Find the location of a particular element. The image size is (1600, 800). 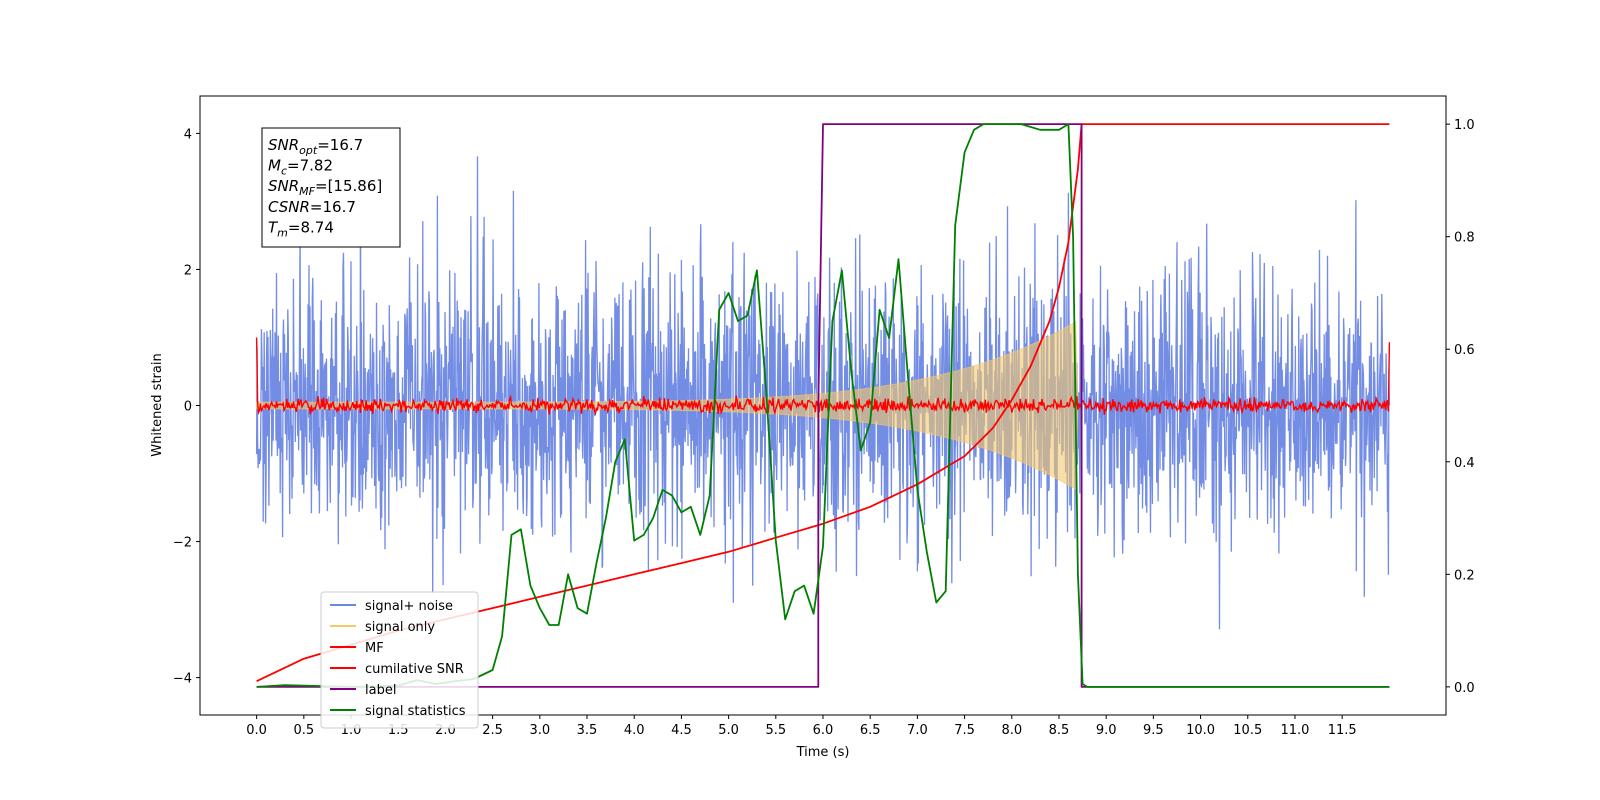

x-tick-label: 10.5 is located at coordinates (1247, 730).